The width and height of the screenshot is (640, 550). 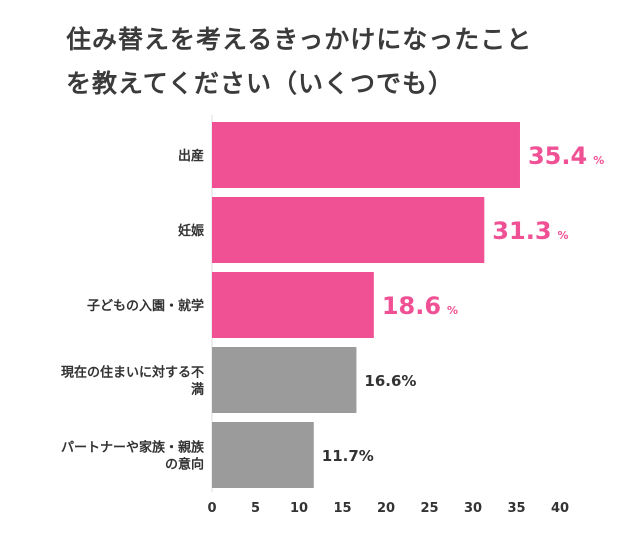 I want to click on x-tick-label-5: 5, so click(x=255, y=508).